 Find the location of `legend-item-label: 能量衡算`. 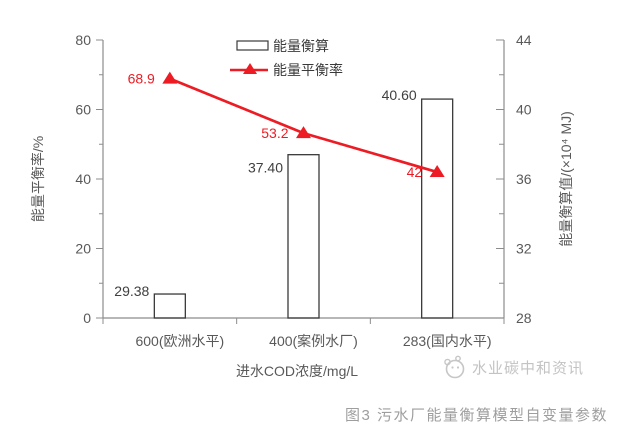

legend-item-label: 能量衡算 is located at coordinates (301, 46).